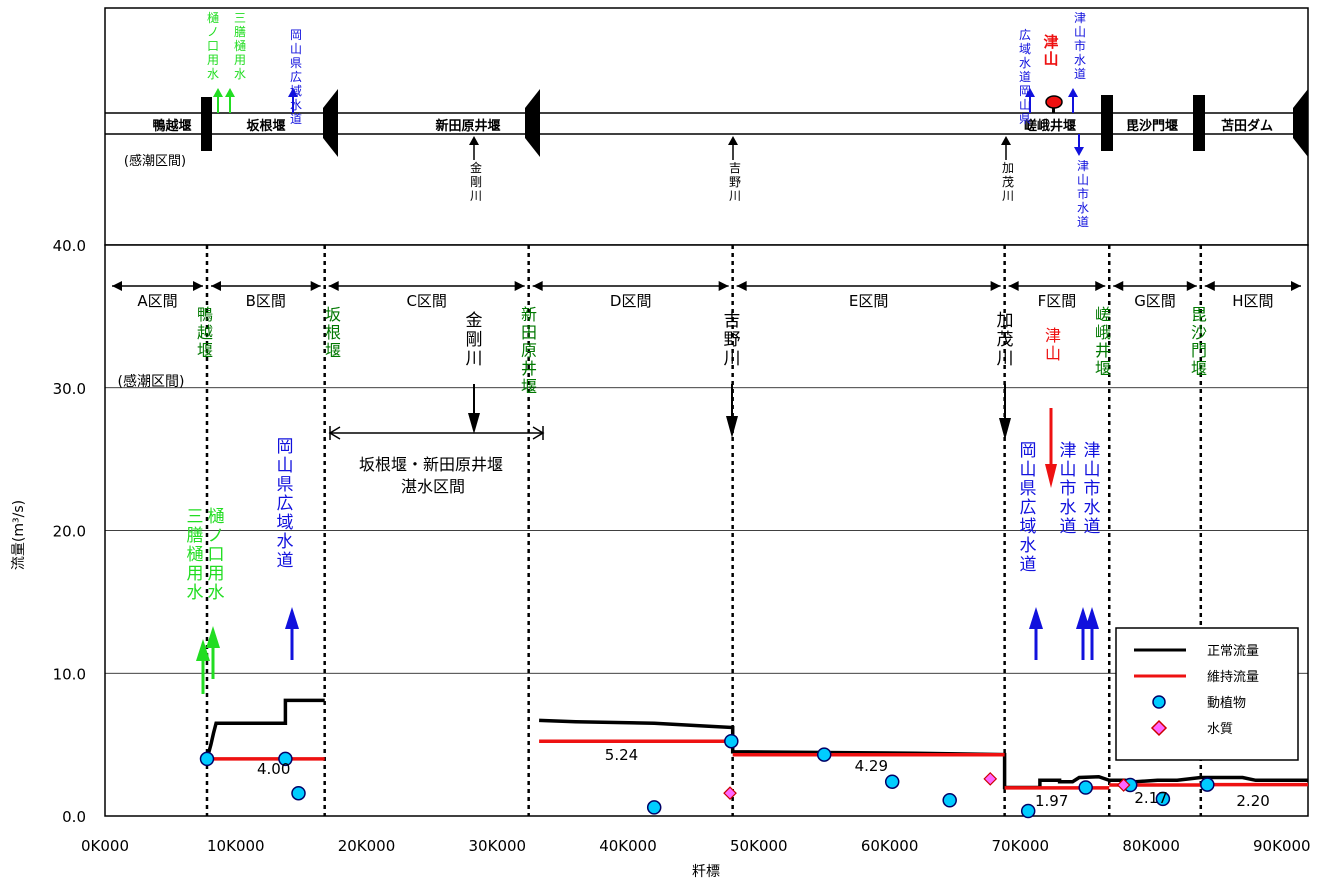 Image resolution: width=1328 pixels, height=887 pixels. Describe the element at coordinates (1252, 301) in the screenshot. I see `section-label-7: H区間` at that location.